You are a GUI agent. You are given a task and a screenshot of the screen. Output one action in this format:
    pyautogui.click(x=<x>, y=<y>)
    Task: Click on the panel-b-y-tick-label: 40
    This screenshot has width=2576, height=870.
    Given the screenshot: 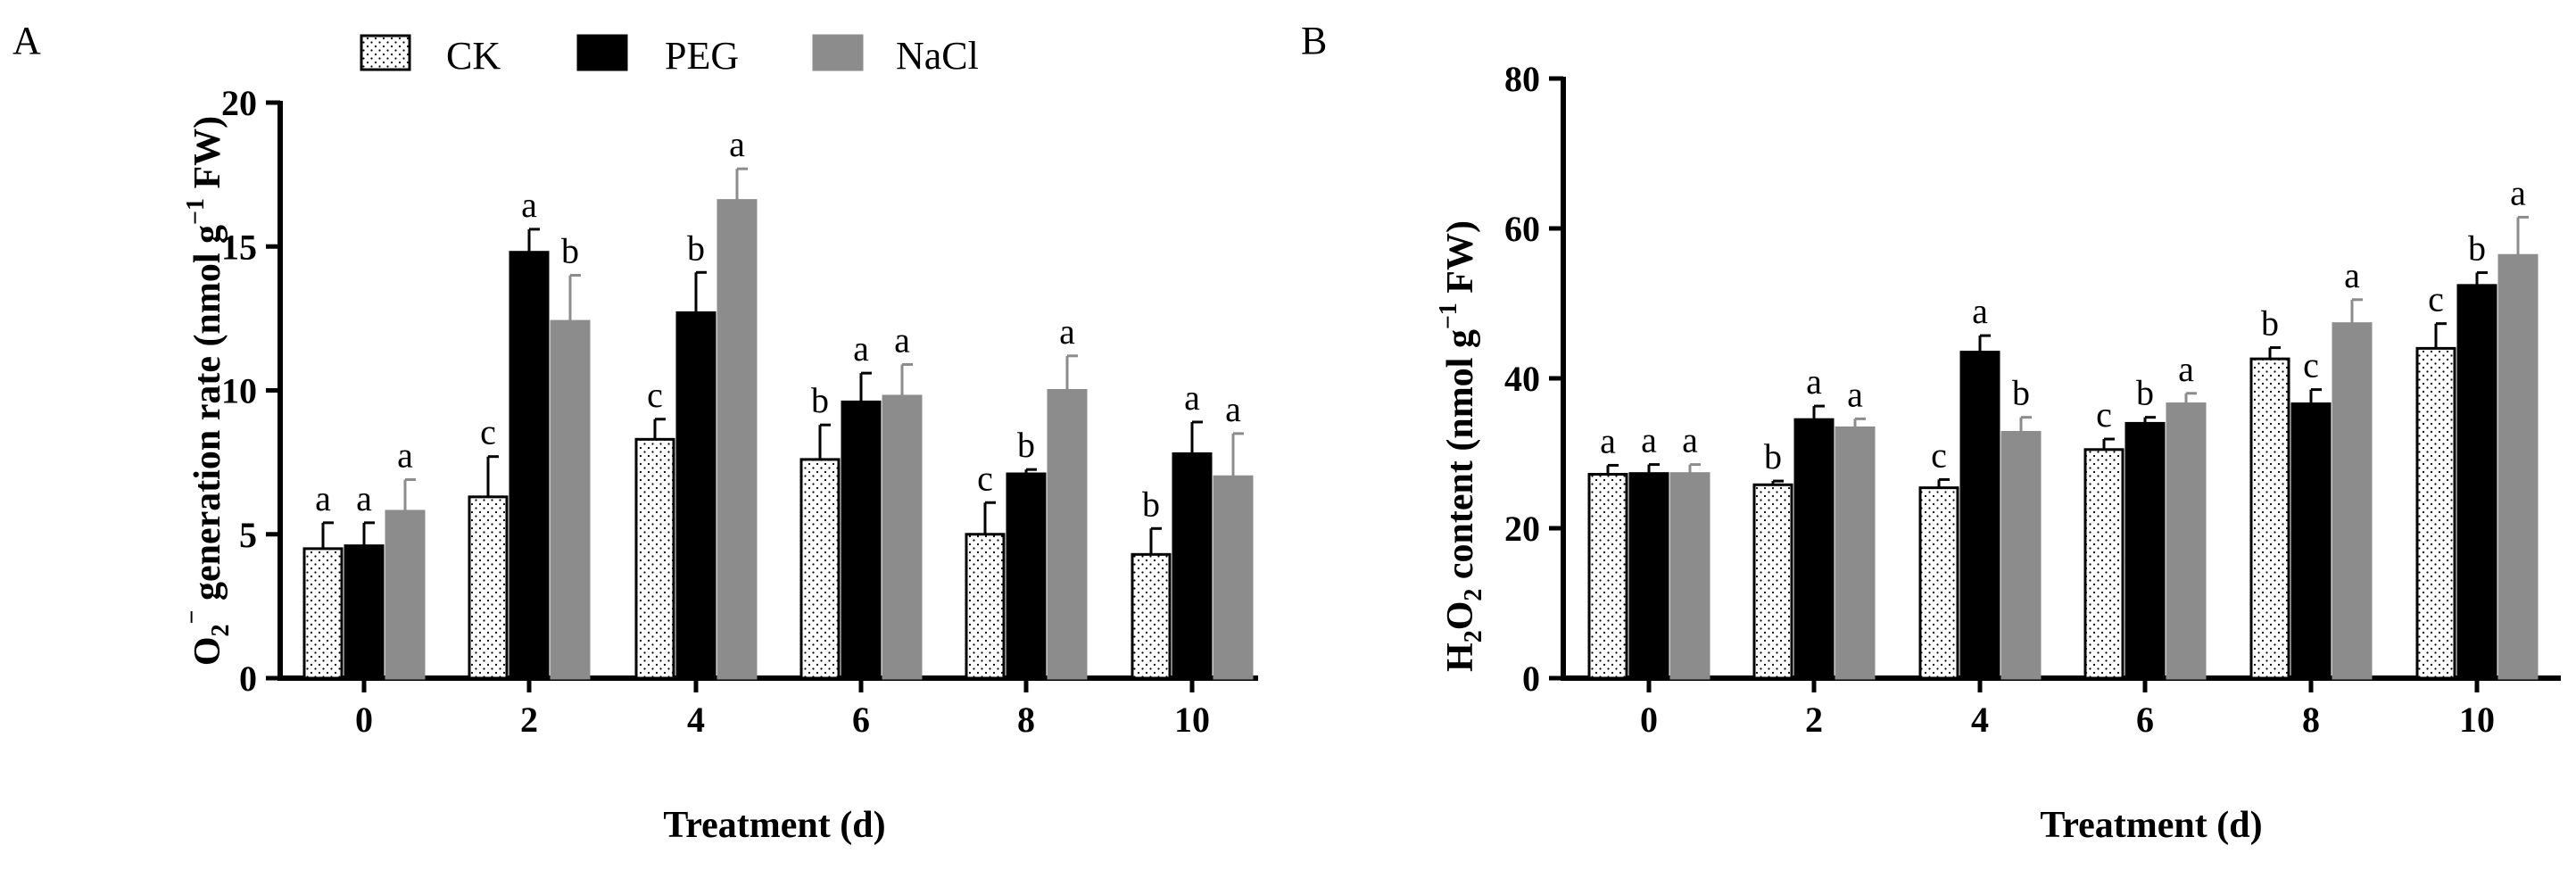 What is the action you would take?
    pyautogui.click(x=1522, y=379)
    